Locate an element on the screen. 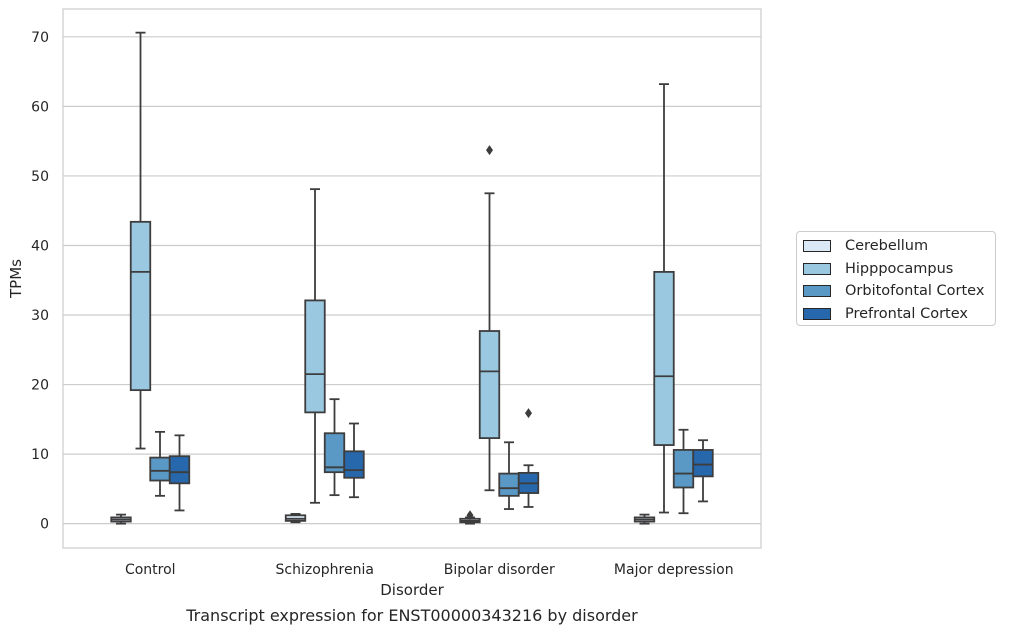 Image resolution: width=1009 pixels, height=634 pixels. x-tick-label: Schizophrenia is located at coordinates (325, 570).